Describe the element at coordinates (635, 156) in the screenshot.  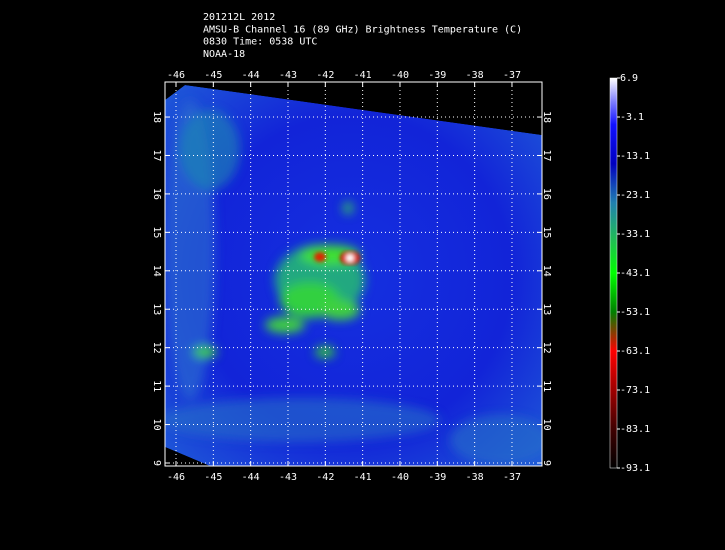
I see `colorbar-label: -13.1` at that location.